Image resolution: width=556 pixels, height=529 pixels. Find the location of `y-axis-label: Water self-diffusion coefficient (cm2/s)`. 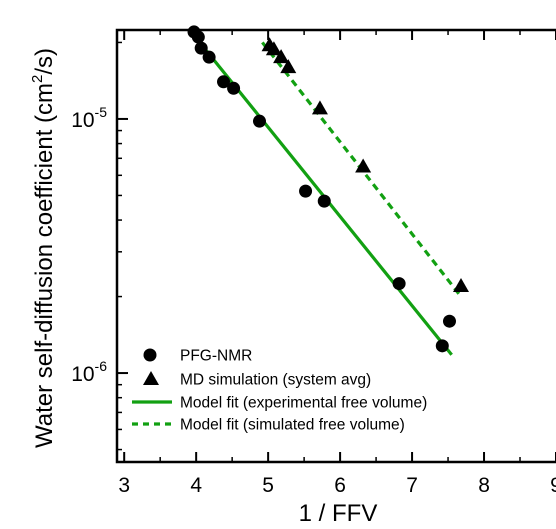

y-axis-label: Water self-diffusion coefficient (cm2/s) is located at coordinates (43, 248).